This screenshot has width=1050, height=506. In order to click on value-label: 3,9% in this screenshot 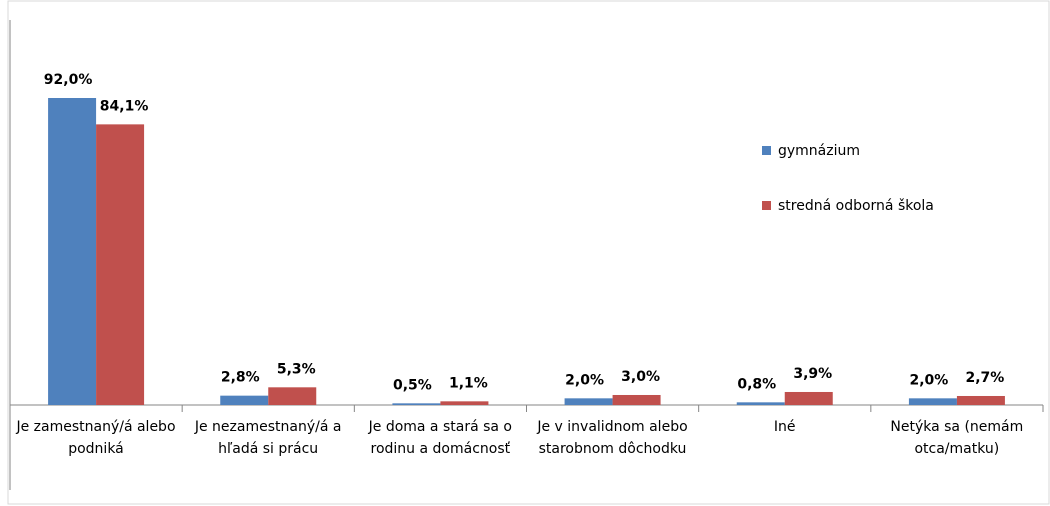, I will do `click(812, 374)`.